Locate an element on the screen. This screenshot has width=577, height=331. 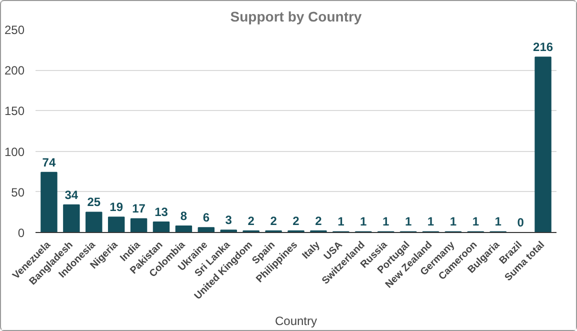
data-label: 25 is located at coordinates (94, 202).